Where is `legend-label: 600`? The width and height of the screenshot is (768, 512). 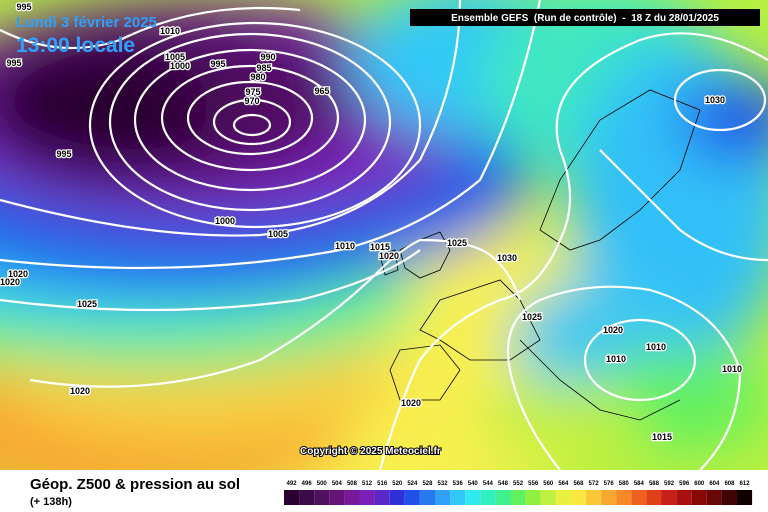
legend-label: 600 is located at coordinates (699, 484).